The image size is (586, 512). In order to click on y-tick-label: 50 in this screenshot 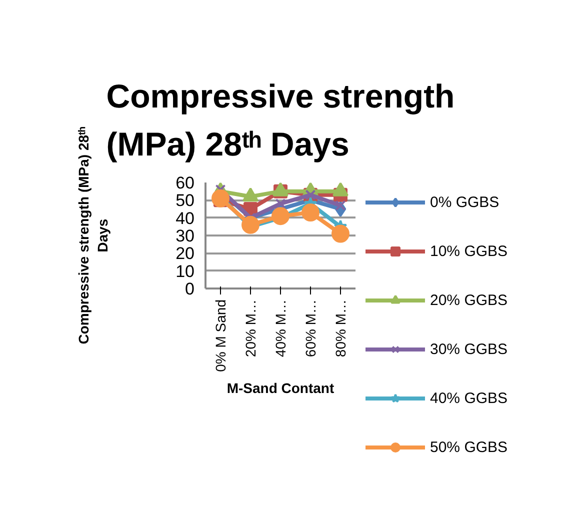, I will do `click(185, 200)`.